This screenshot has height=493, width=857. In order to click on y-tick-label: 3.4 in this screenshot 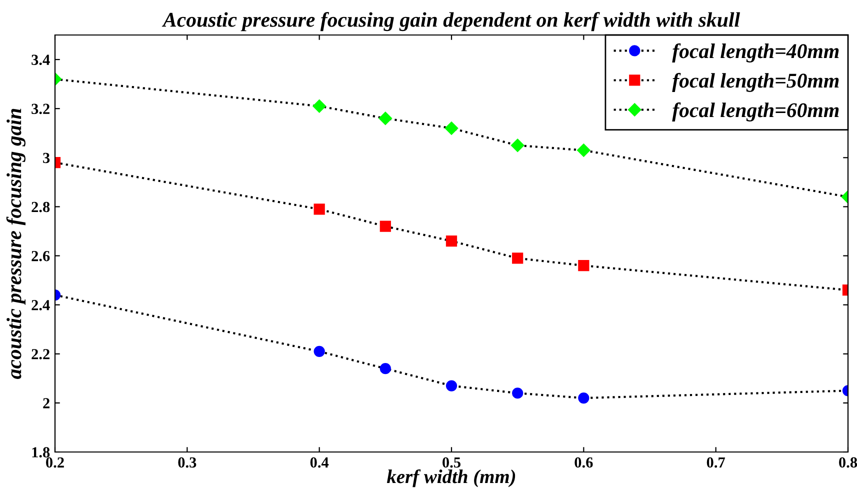, I will do `click(41, 60)`.